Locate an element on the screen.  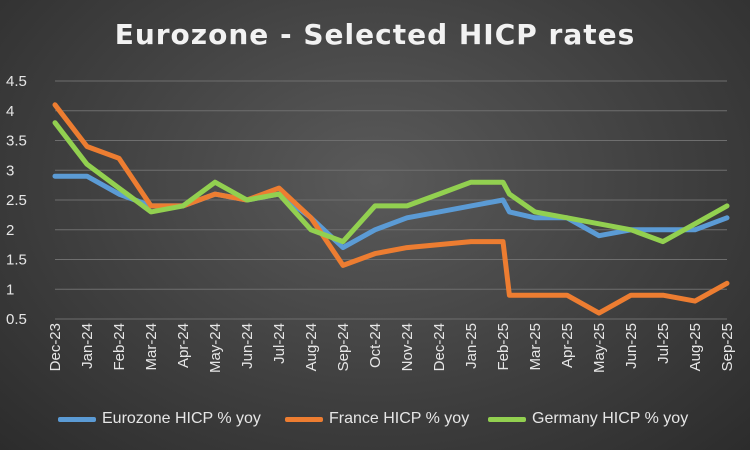
y-tick-label: 4 is located at coordinates (10, 111).